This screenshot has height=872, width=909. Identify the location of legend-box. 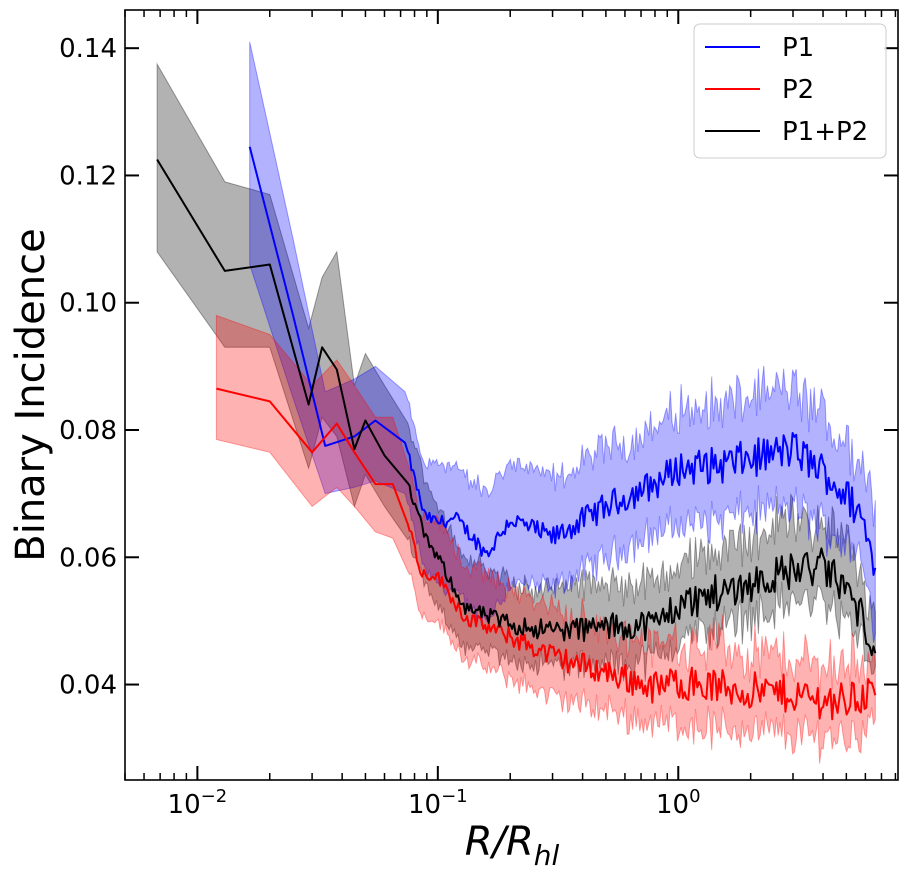
(790, 91).